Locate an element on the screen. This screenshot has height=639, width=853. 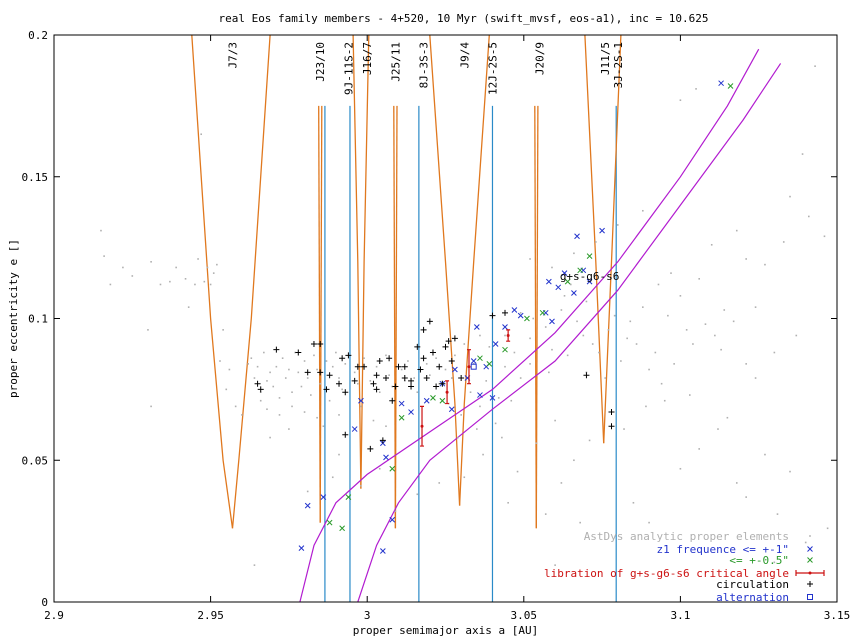
resonance-label: J25/11 is located at coordinates (395, 62).